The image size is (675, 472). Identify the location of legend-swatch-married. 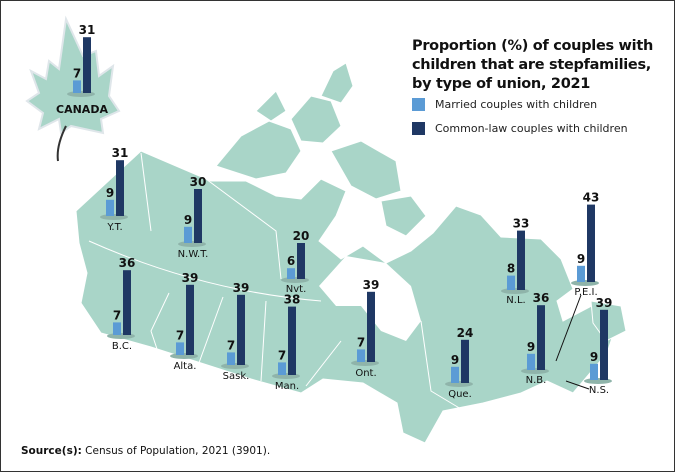
(418, 104).